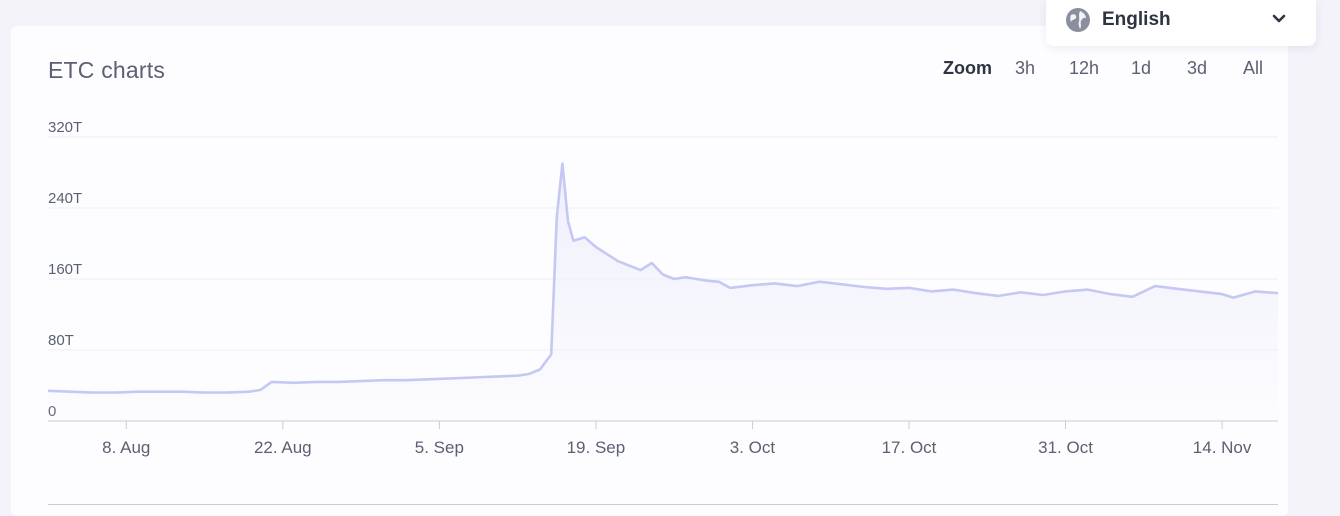 The width and height of the screenshot is (1340, 516). Describe the element at coordinates (65, 269) in the screenshot. I see `y-tick-label: 160T` at that location.